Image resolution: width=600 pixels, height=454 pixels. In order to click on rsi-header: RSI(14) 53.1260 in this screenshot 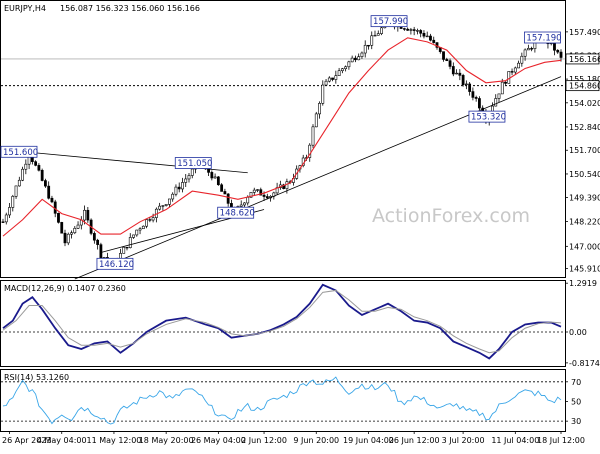, I will do `click(36, 377)`.